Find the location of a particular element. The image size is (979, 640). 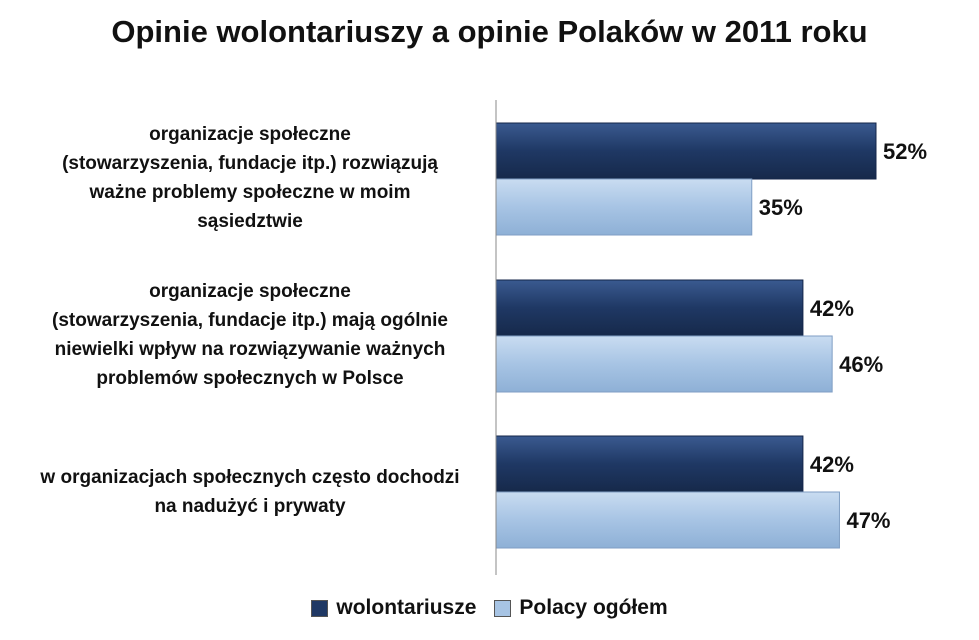

legend-swatch-wolontariusze is located at coordinates (320, 608).